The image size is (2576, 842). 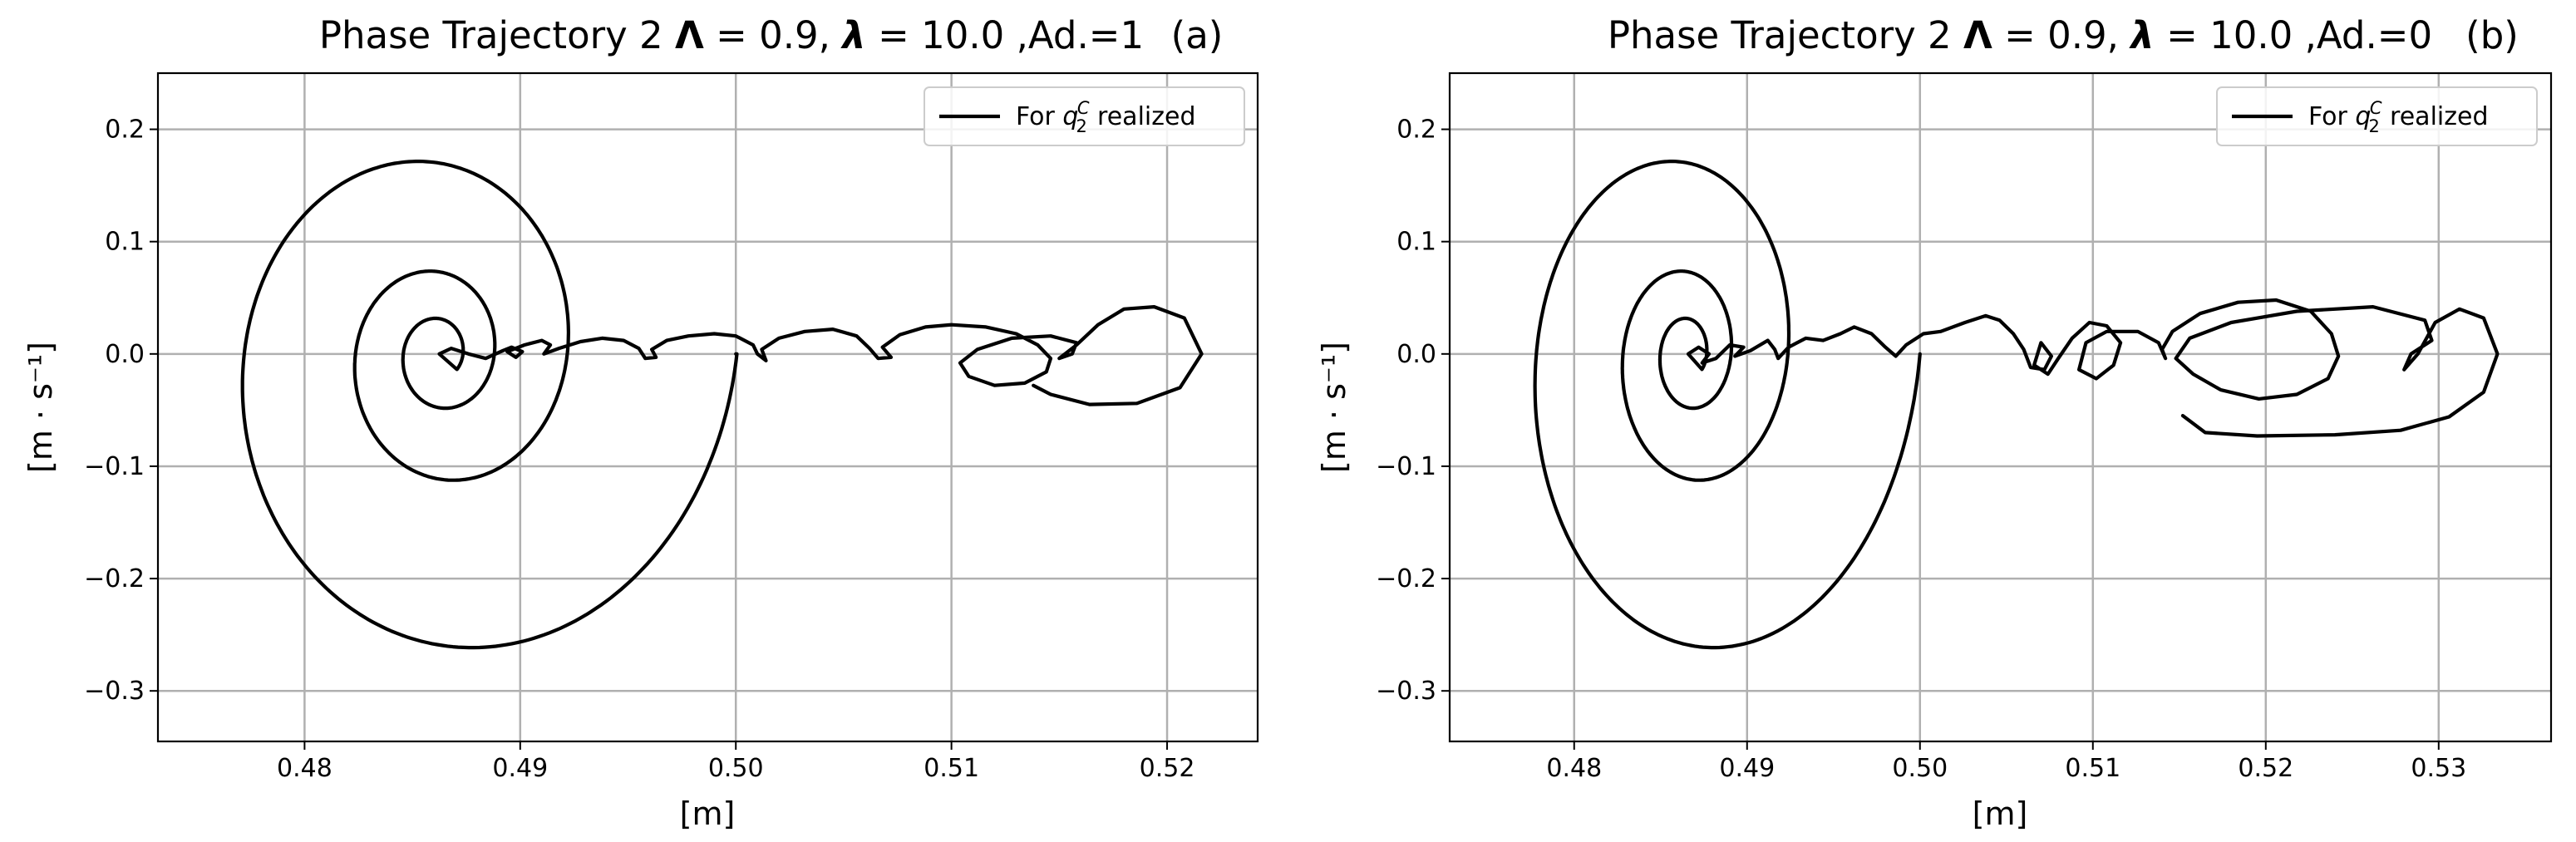 I want to click on panel-b-legend: For q2C realized, so click(x=2377, y=116).